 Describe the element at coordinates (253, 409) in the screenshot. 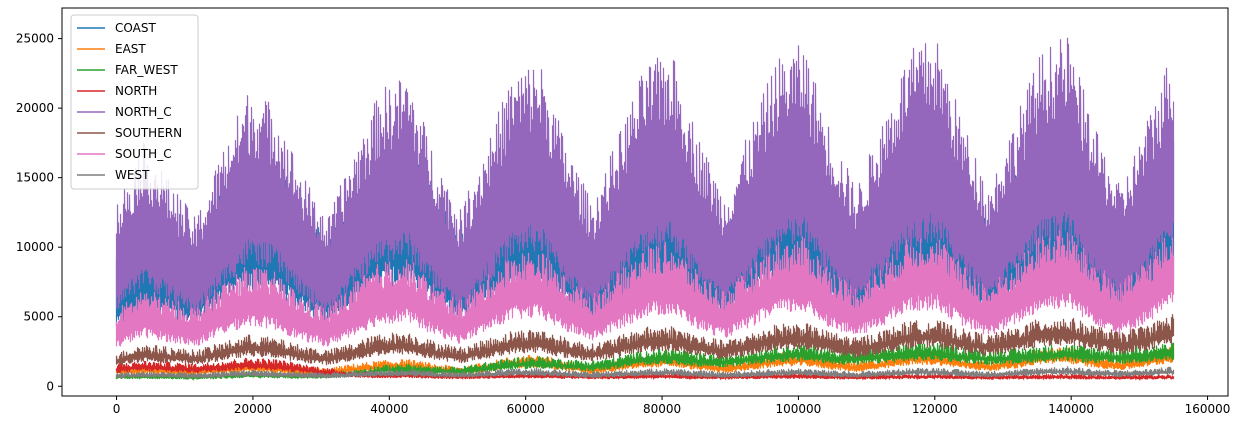

I see `x-tick-label: 20000` at that location.